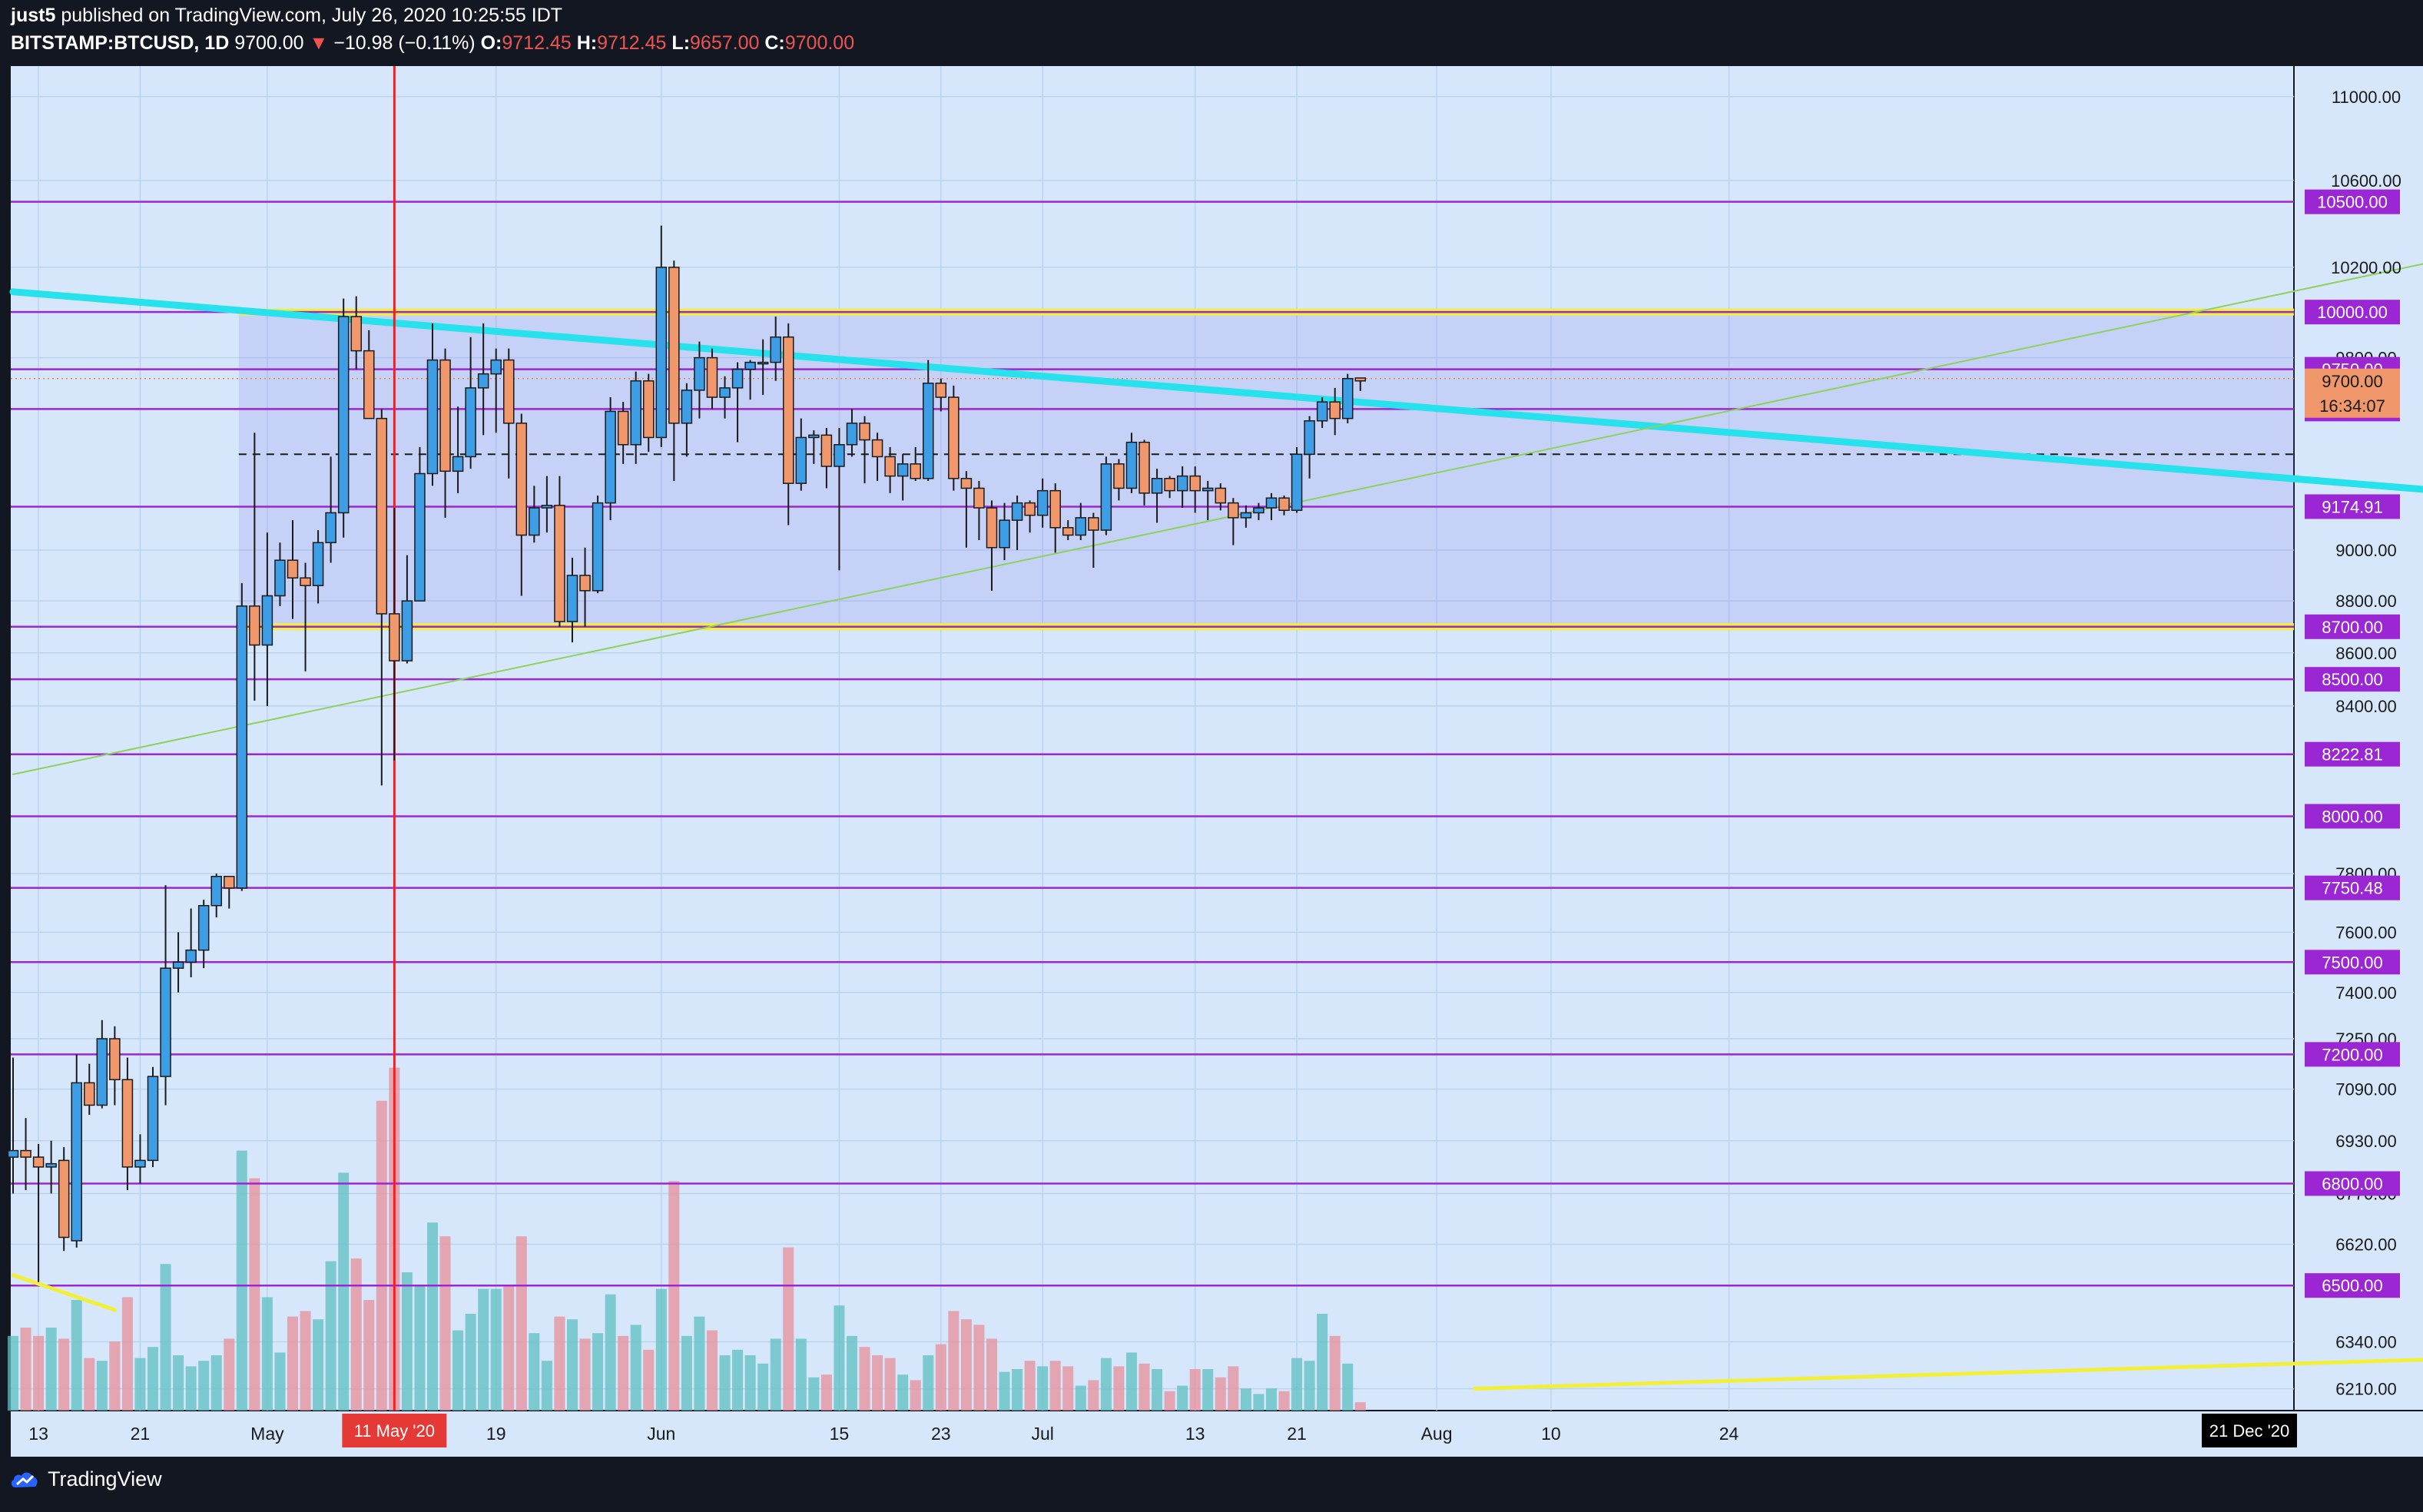  I want to click on symbol-name: BITSTAMP:BTCUSD, 1D, so click(120, 43).